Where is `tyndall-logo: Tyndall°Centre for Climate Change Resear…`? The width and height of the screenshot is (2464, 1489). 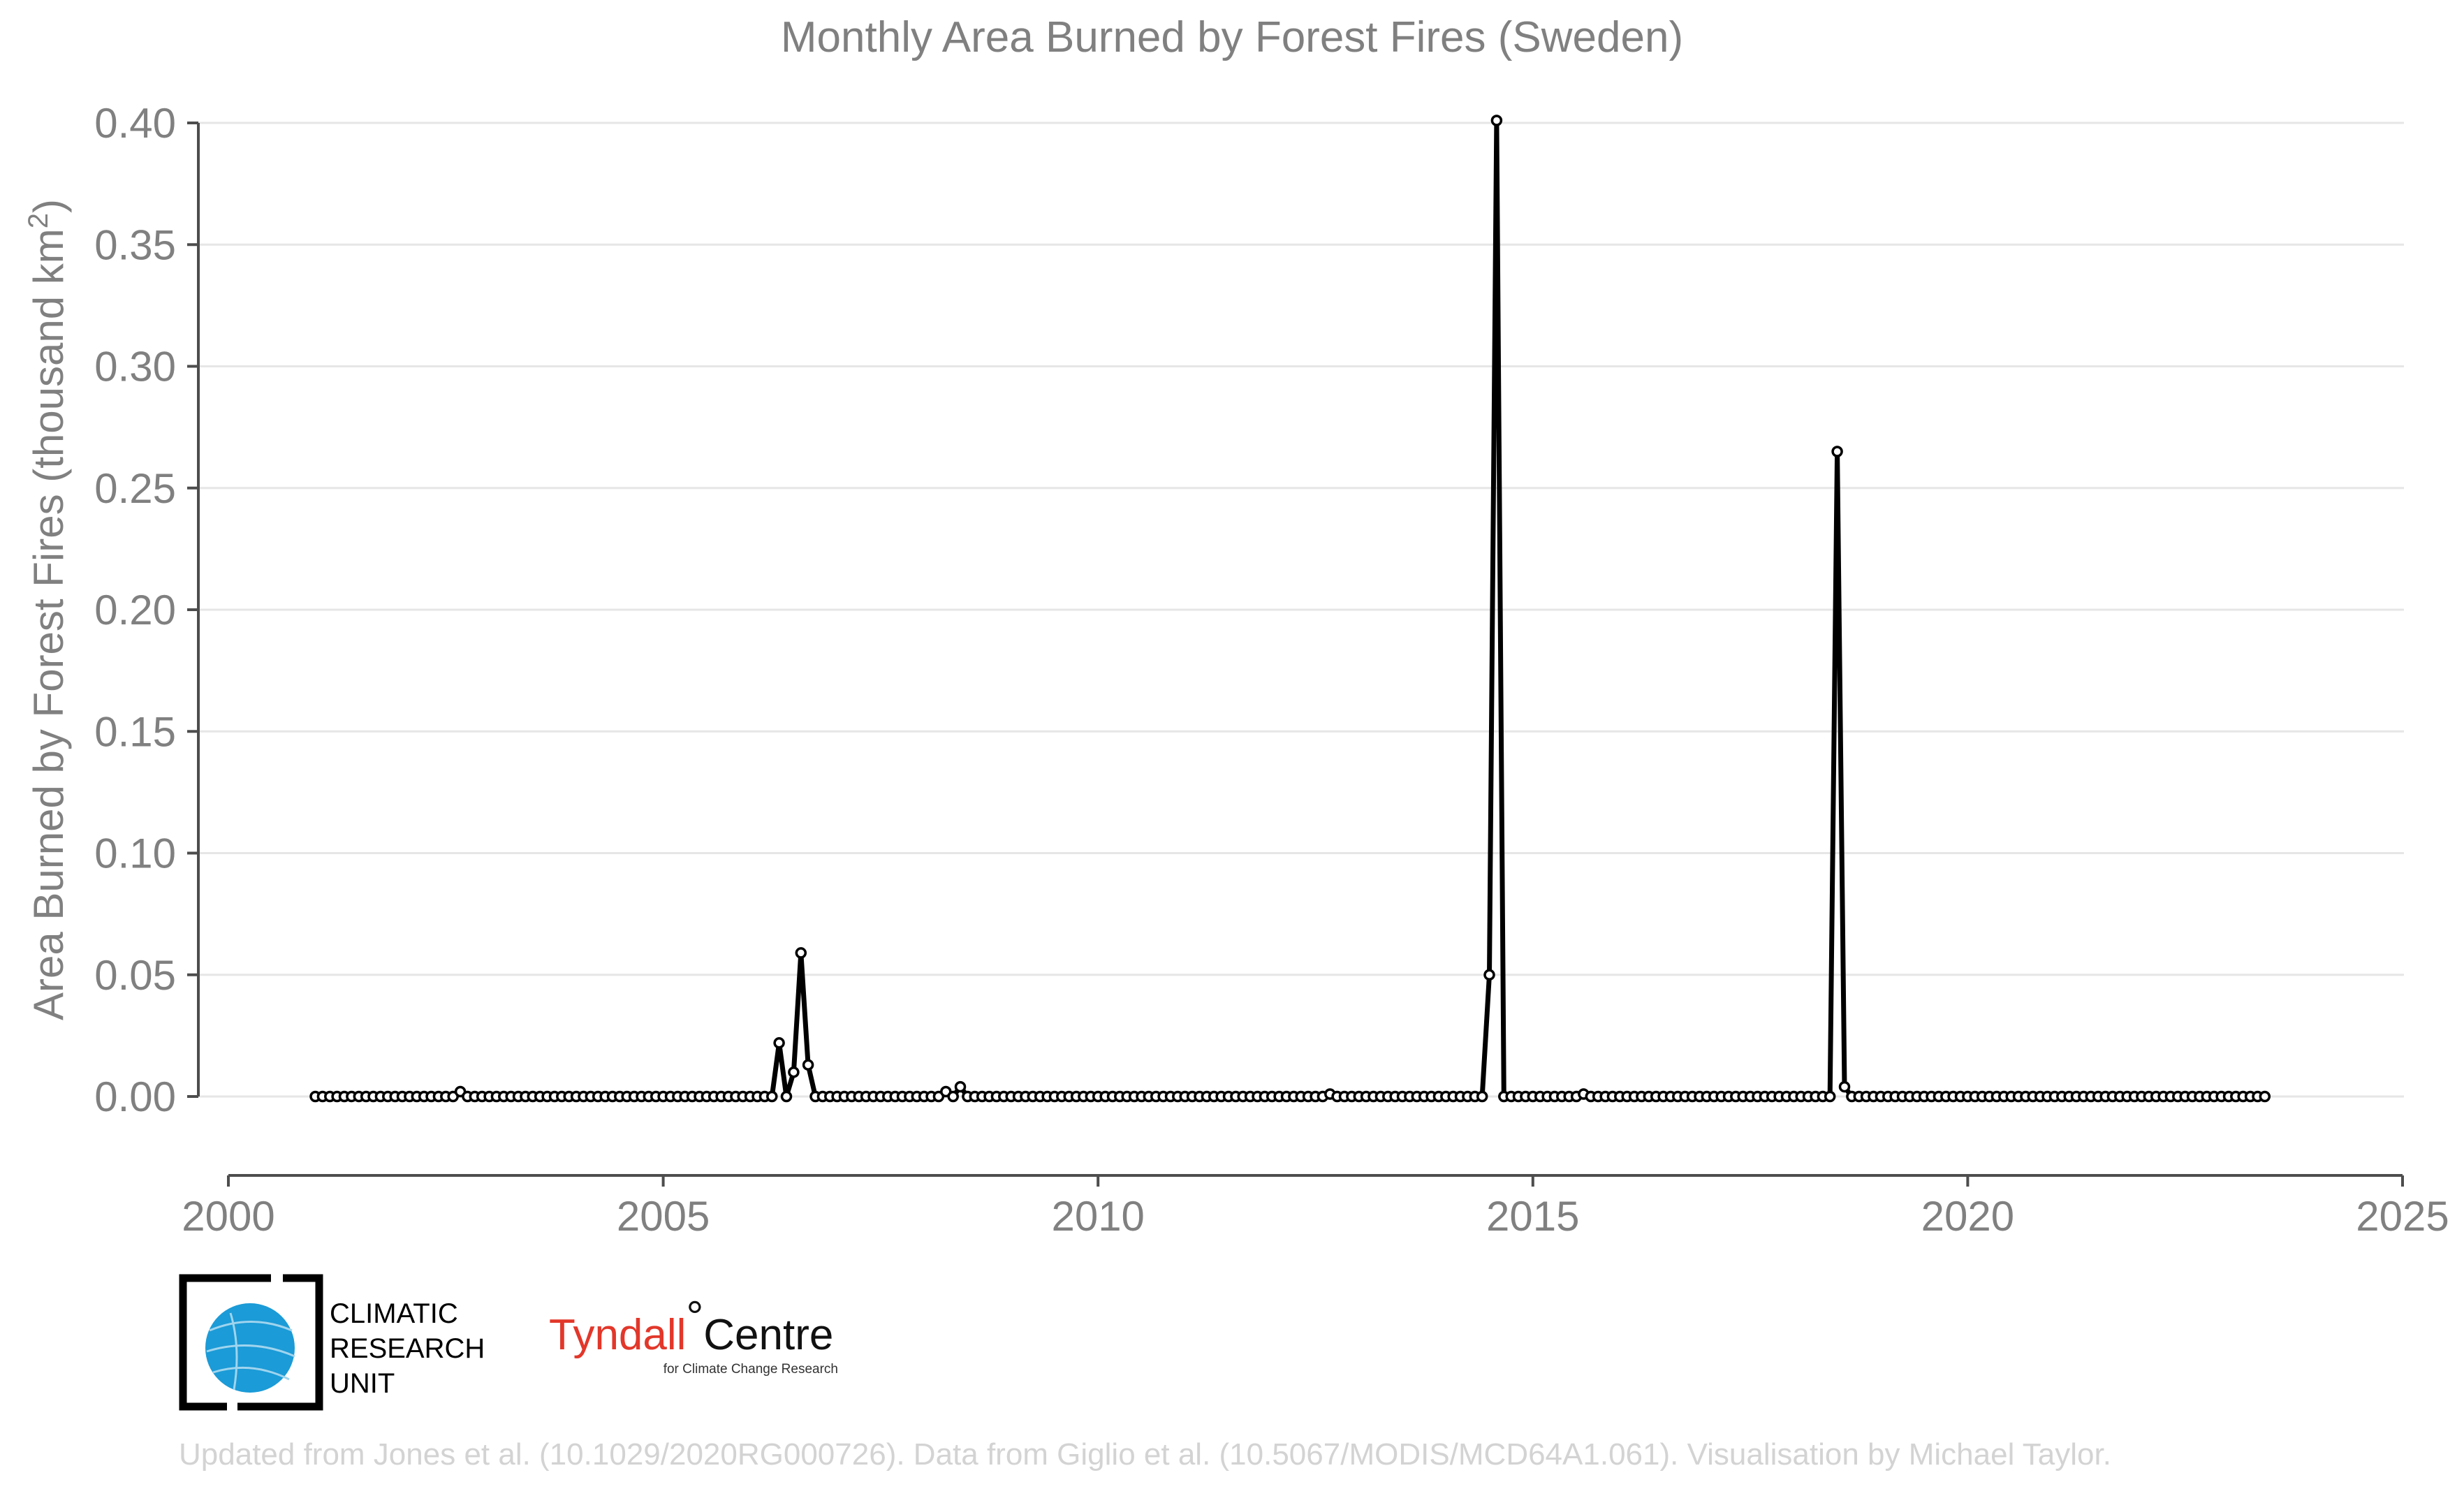
tyndall-logo: Tyndall°Centre for Climate Change Resear… is located at coordinates (693, 1335).